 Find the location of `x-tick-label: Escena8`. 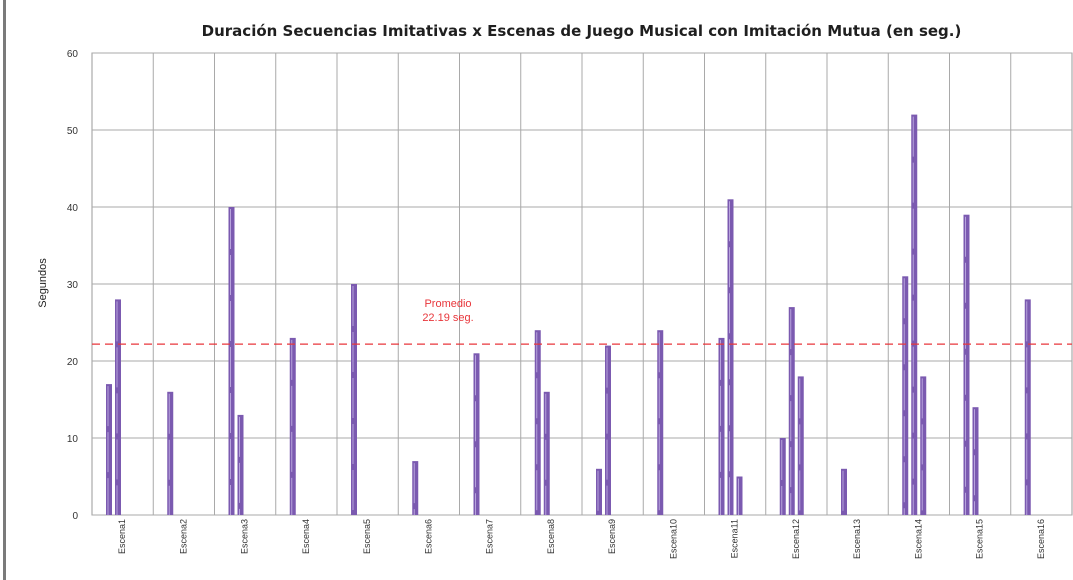

x-tick-label: Escena8 is located at coordinates (551, 536).